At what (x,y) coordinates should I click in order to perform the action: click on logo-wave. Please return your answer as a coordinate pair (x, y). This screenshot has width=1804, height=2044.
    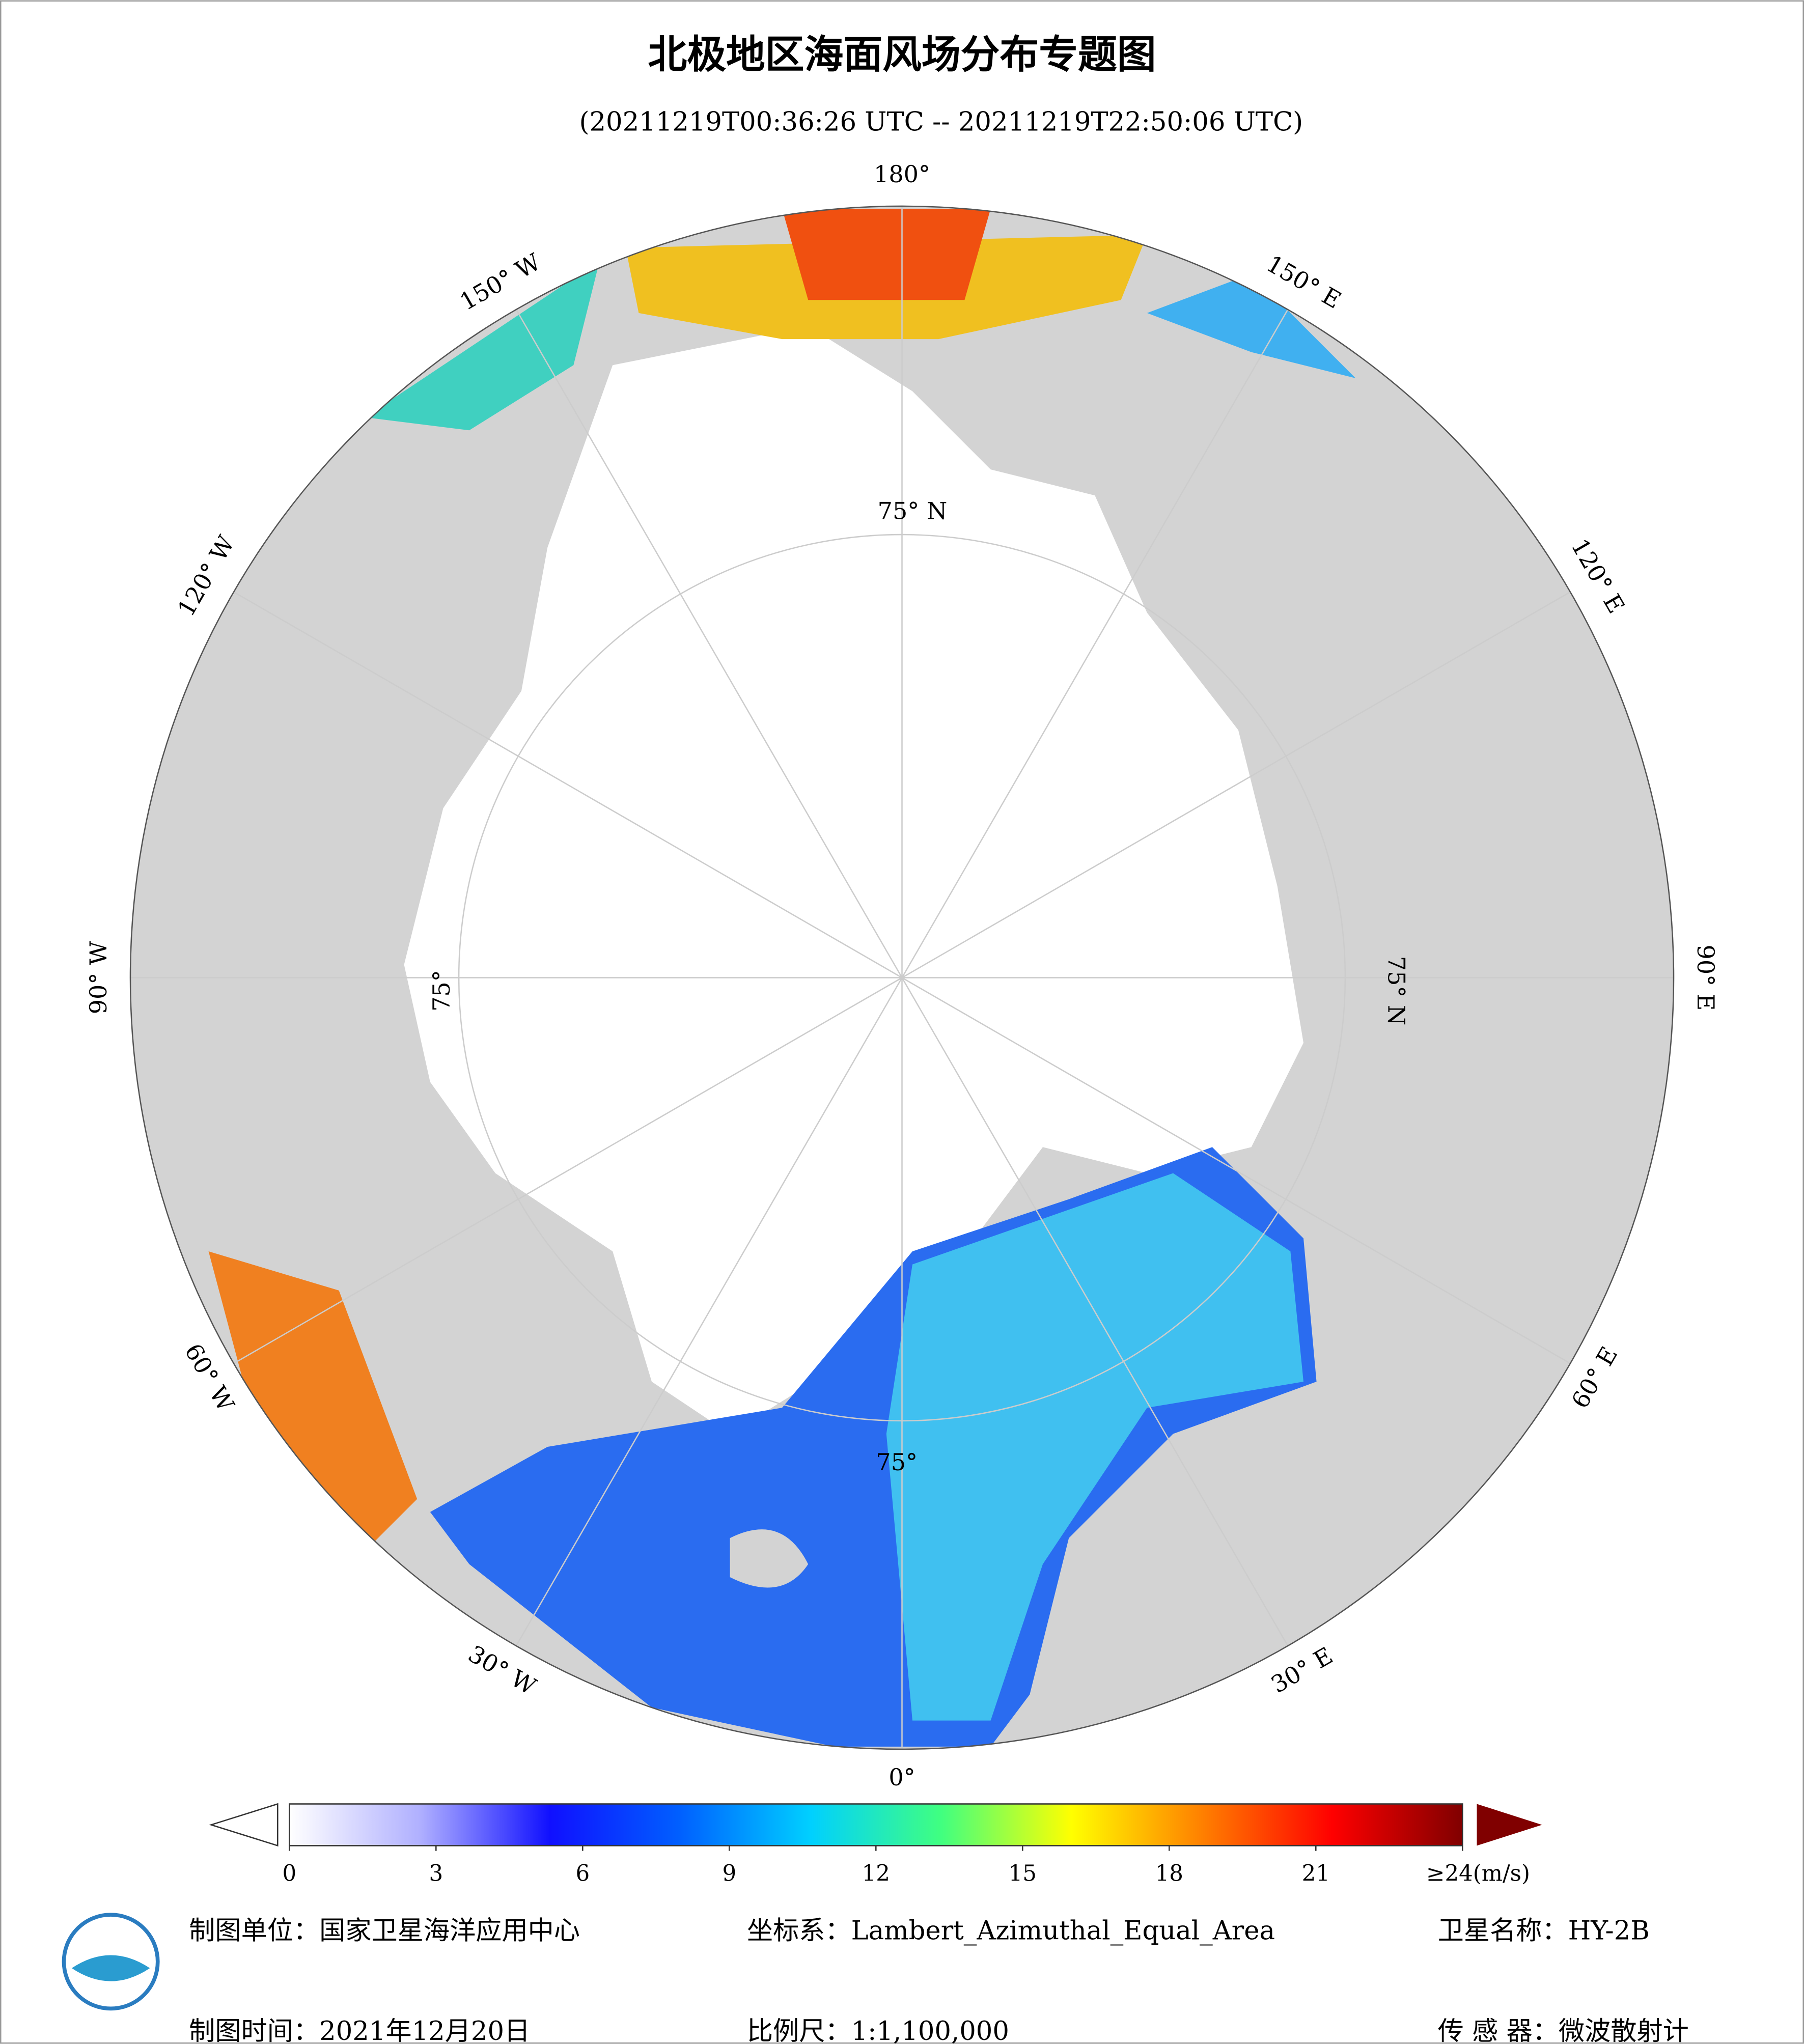
    Looking at the image, I should click on (110, 1968).